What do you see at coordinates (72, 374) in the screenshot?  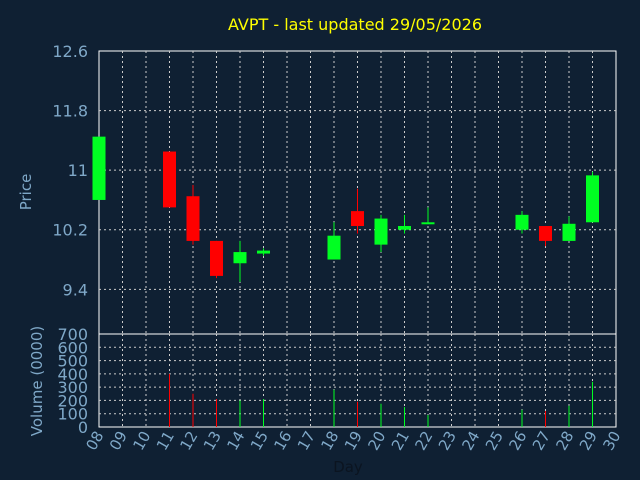 I see `volume-tick-label: 400` at bounding box center [72, 374].